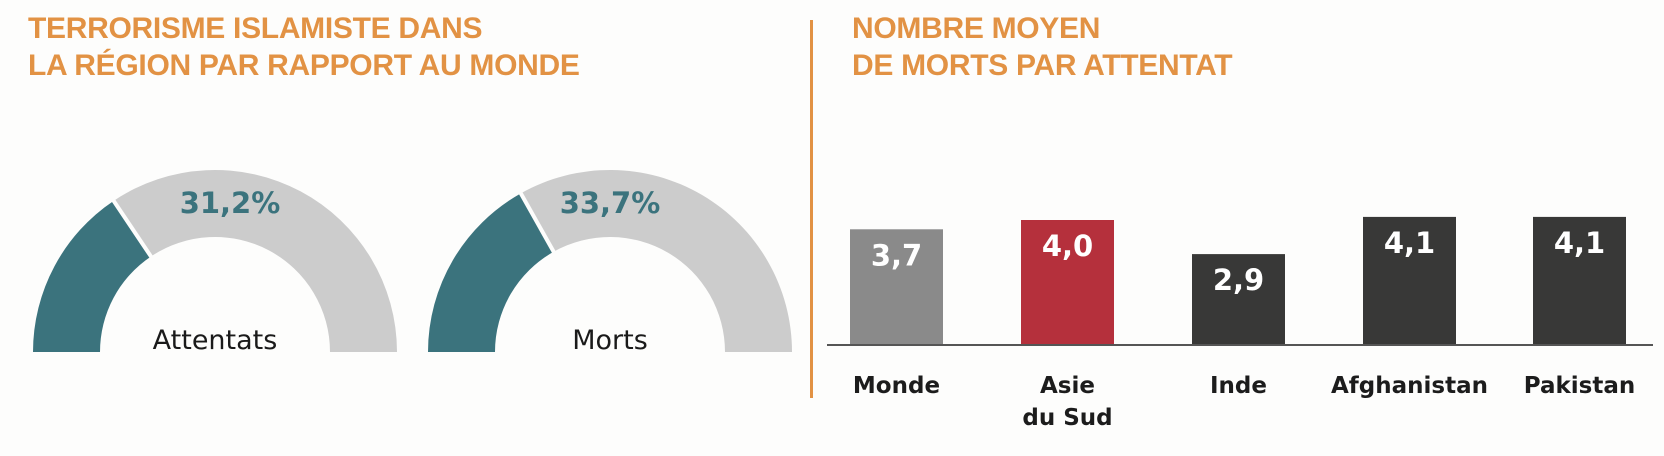 The image size is (1664, 456). I want to click on category-label: Asie, so click(1067, 386).